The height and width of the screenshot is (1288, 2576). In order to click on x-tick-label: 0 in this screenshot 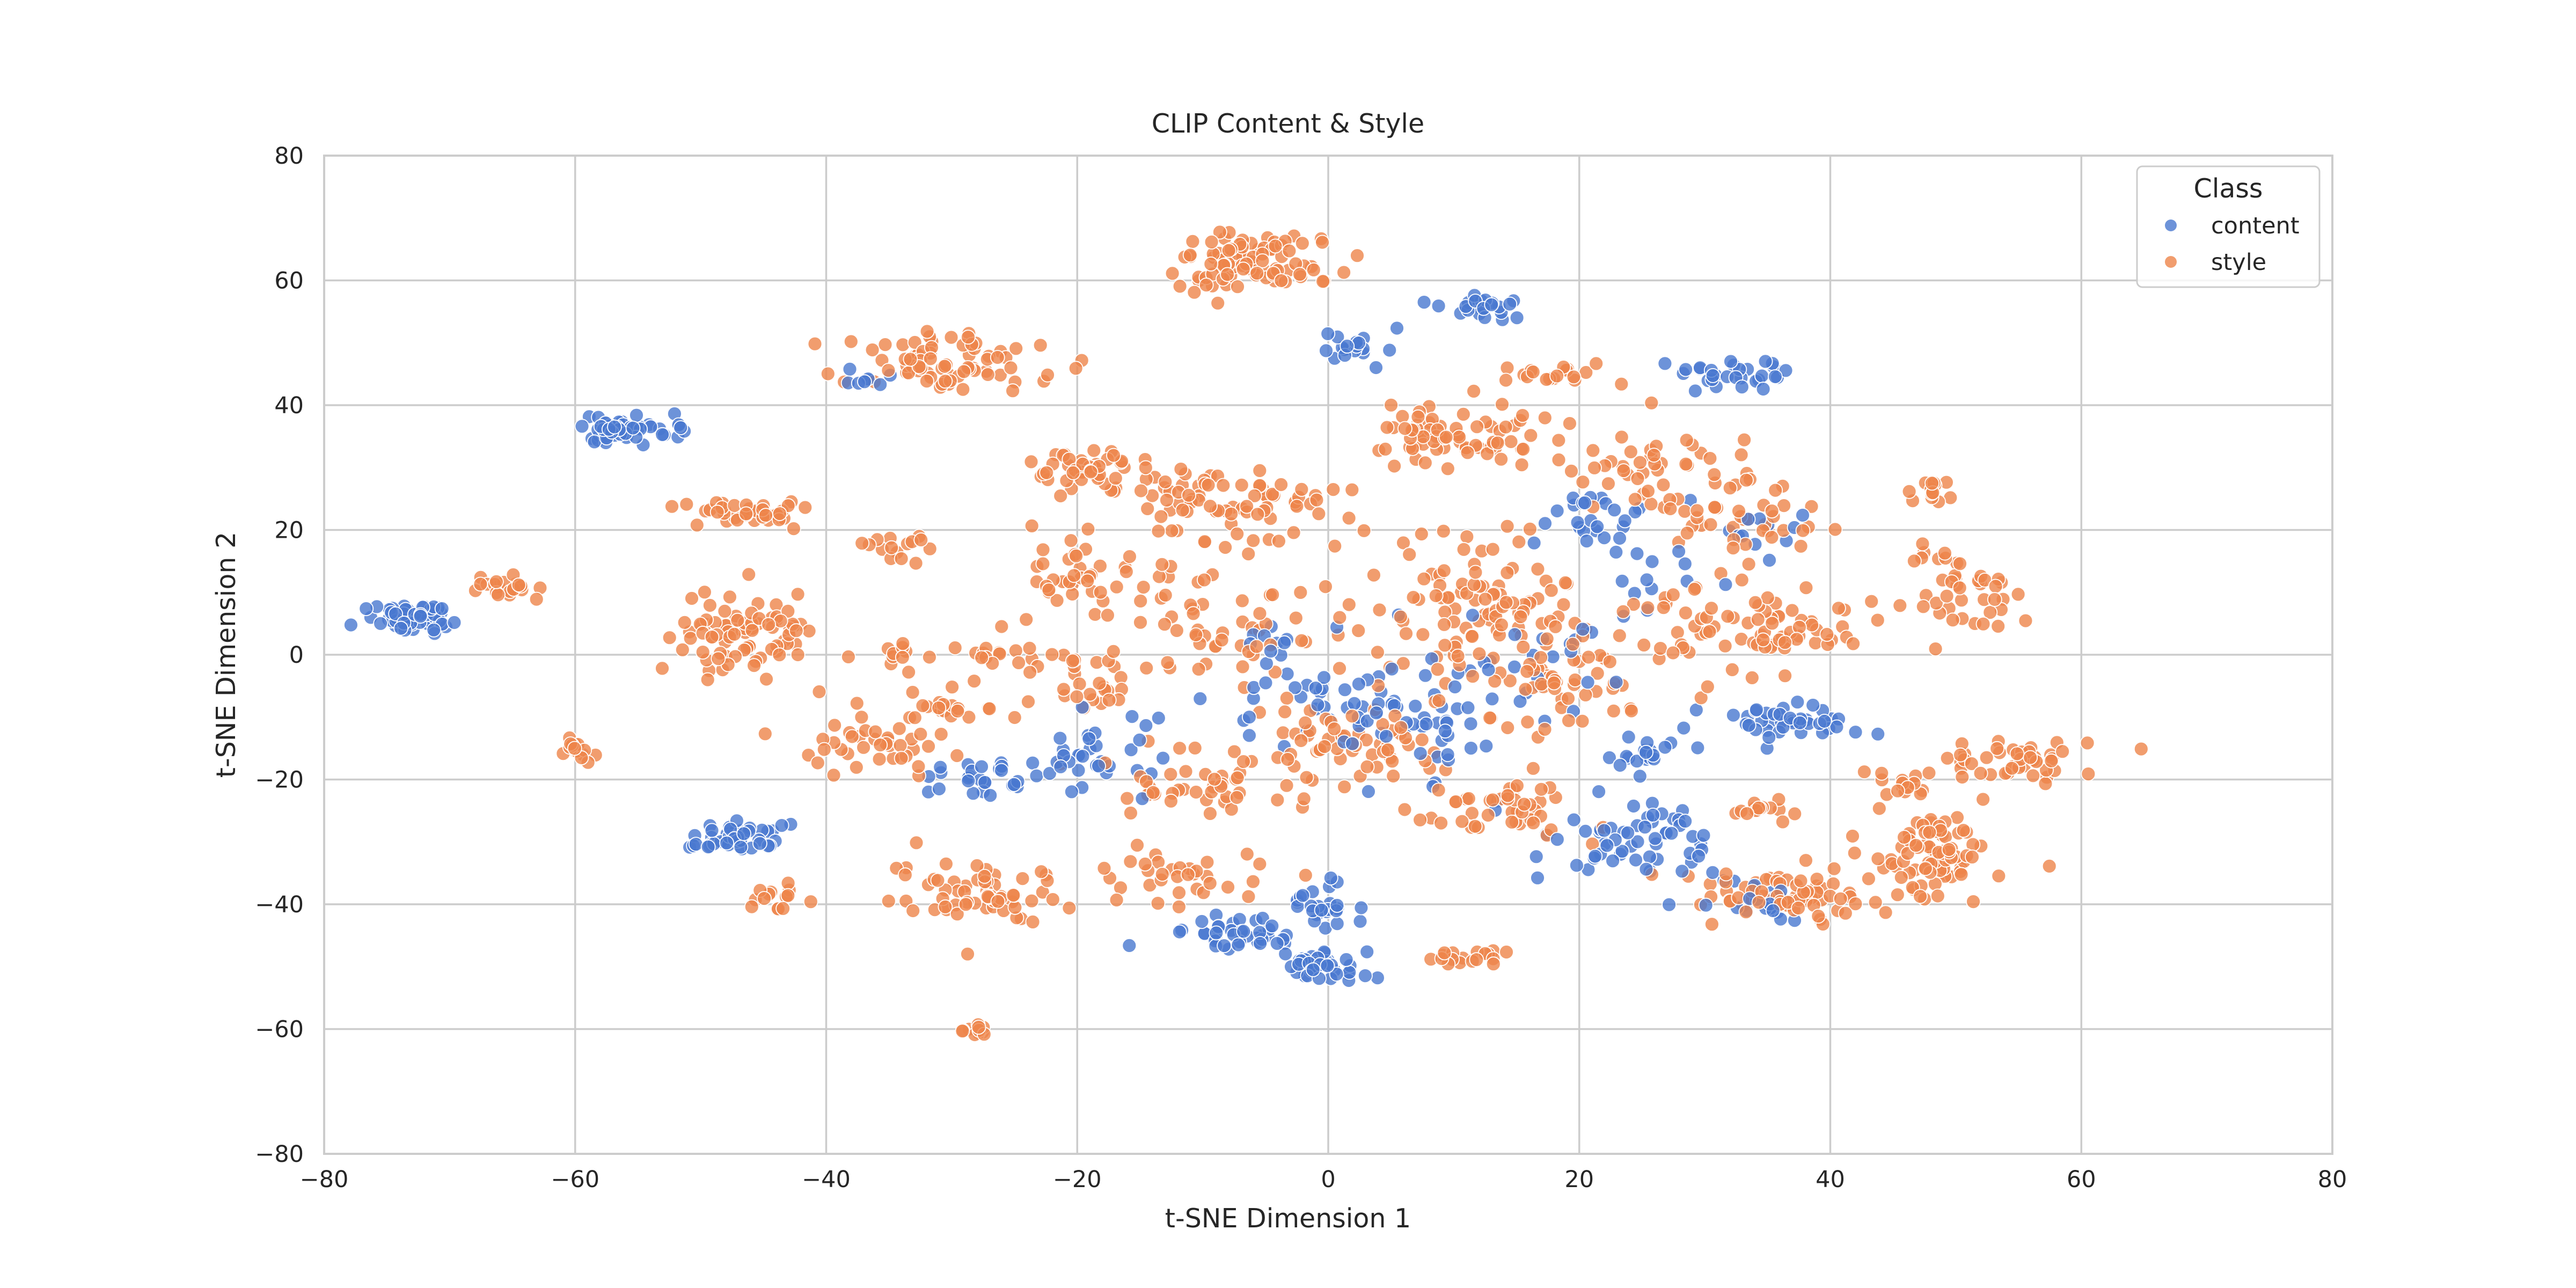, I will do `click(1328, 1179)`.